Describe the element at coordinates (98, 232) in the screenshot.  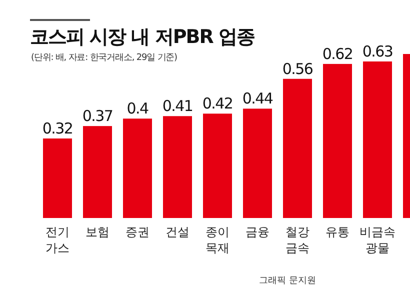
I see `x-tick-label: 보험` at that location.